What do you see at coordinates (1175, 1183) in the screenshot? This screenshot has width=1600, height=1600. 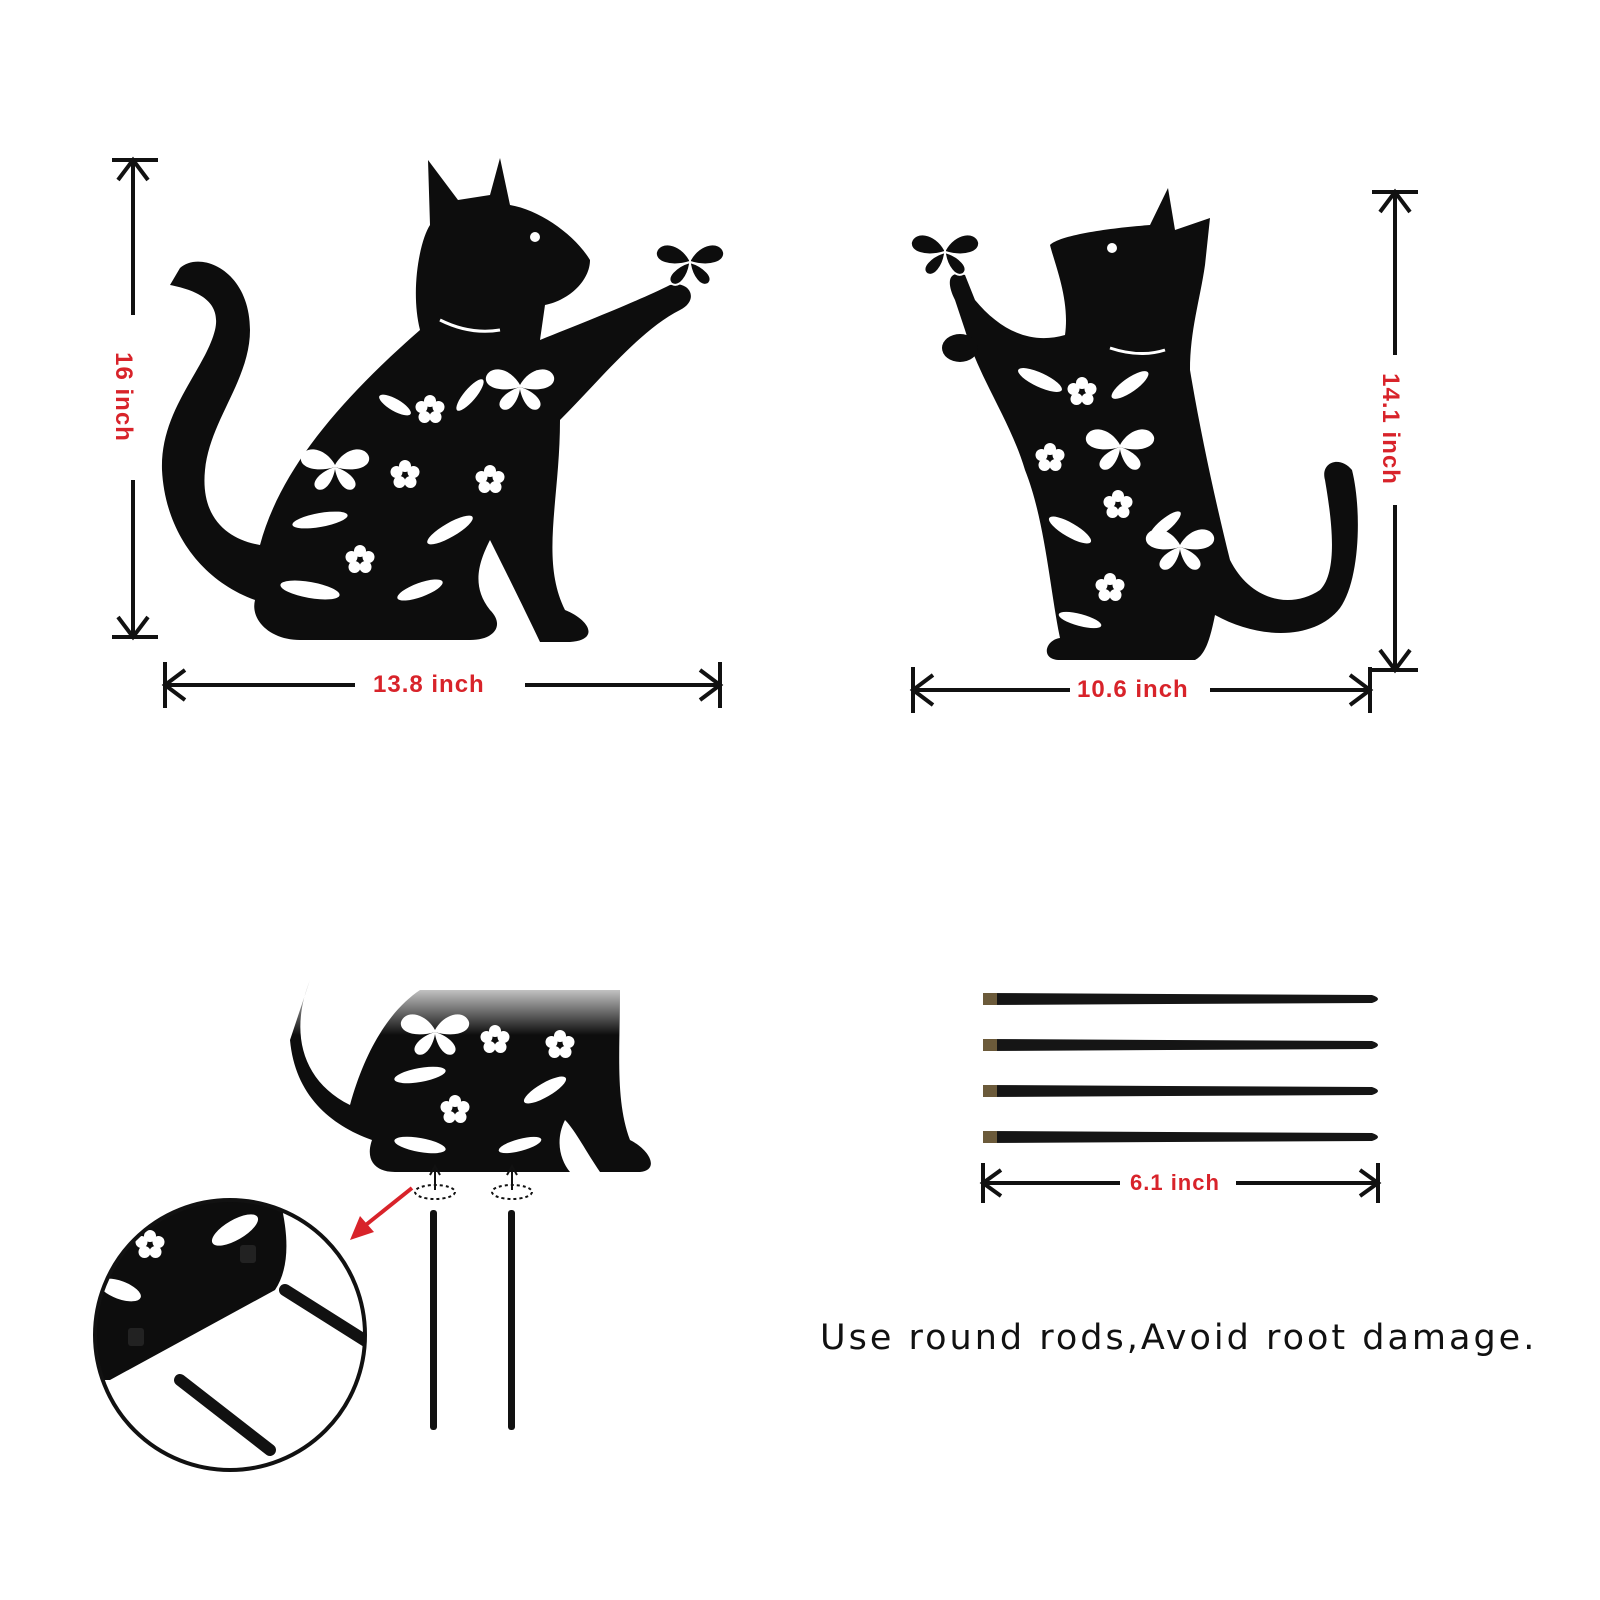 I see `rod-length-label: 6.1 inch` at bounding box center [1175, 1183].